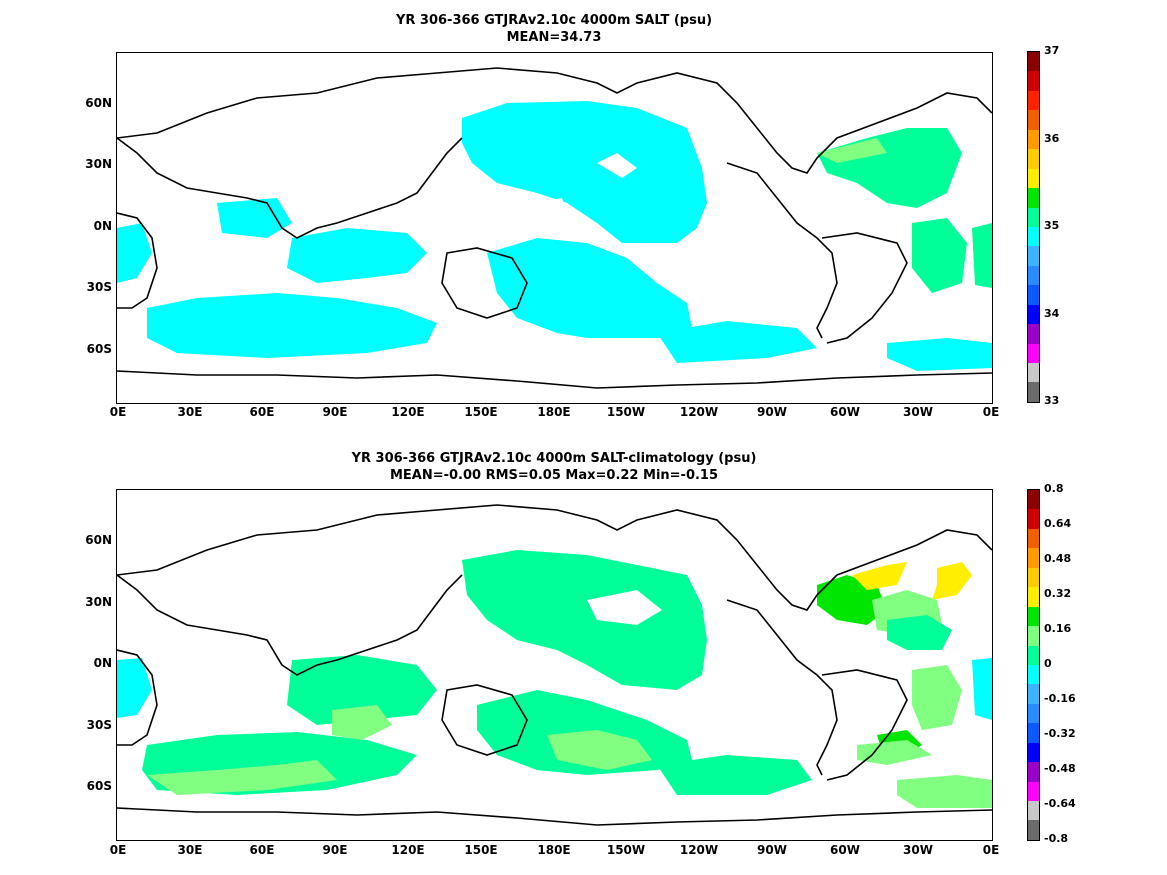 The height and width of the screenshot is (875, 1167). What do you see at coordinates (484, 720) in the screenshot?
I see `coast2-australia` at bounding box center [484, 720].